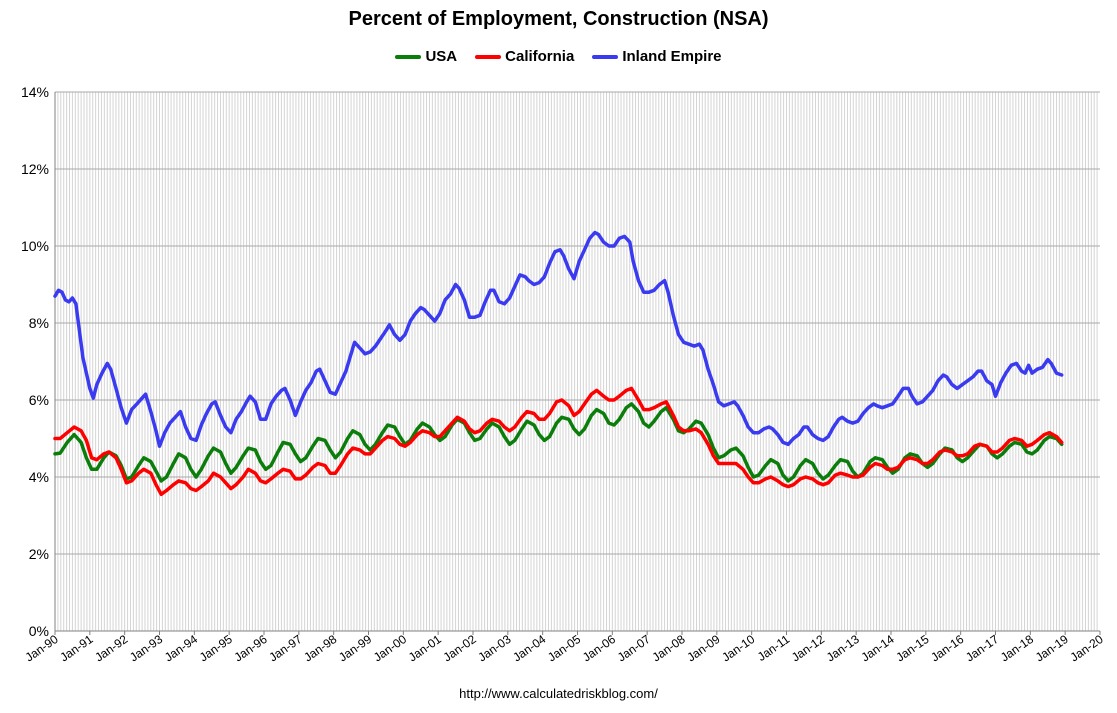 This screenshot has height=713, width=1117. What do you see at coordinates (1017, 648) in the screenshot?
I see `x-tick-label: Jan-18` at bounding box center [1017, 648].